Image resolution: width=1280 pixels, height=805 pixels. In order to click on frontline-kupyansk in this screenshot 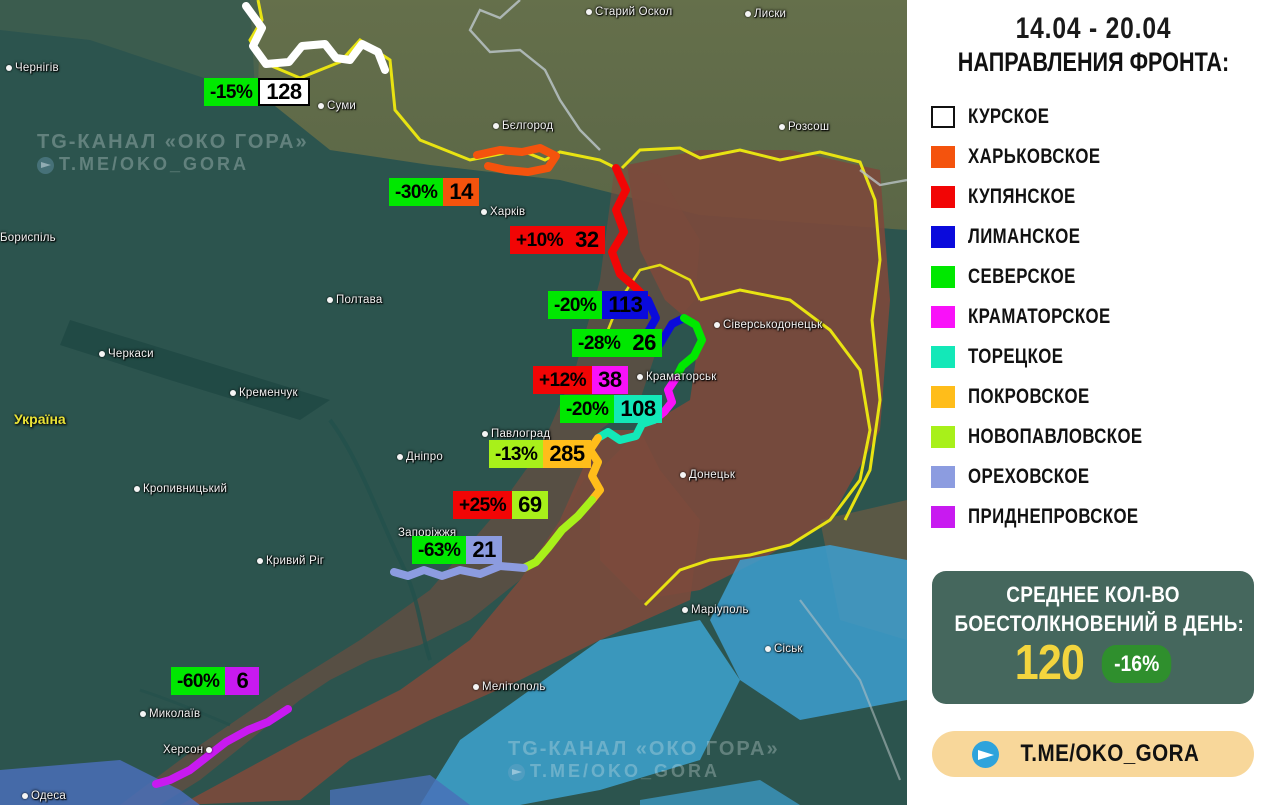, I will do `click(630, 234)`.